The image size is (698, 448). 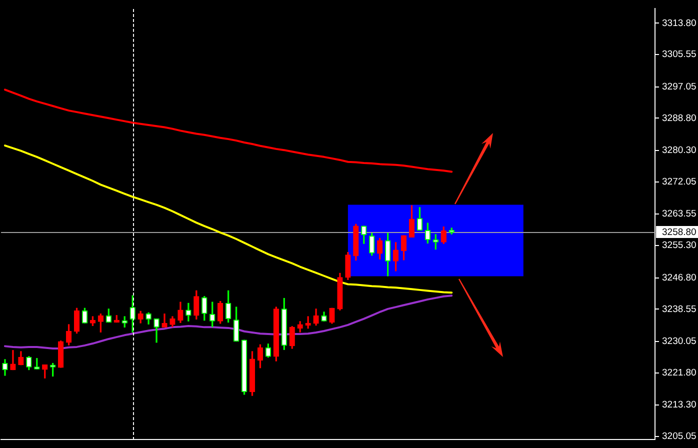 I want to click on y-tick-label: 3230.05, so click(x=679, y=342).